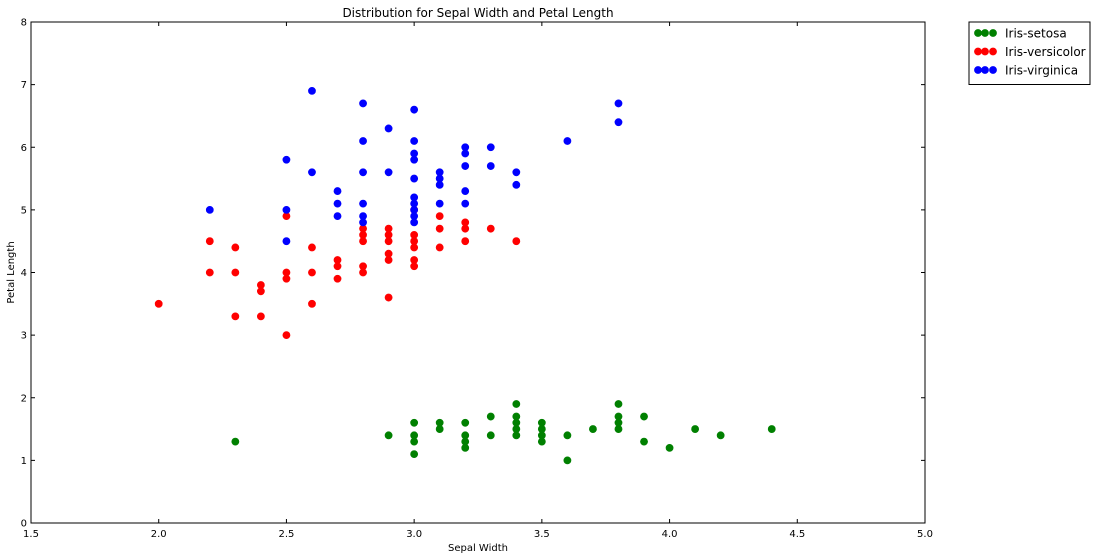 The image size is (1099, 560). What do you see at coordinates (1036, 34) in the screenshot?
I see `legend-label: Iris-setosa` at bounding box center [1036, 34].